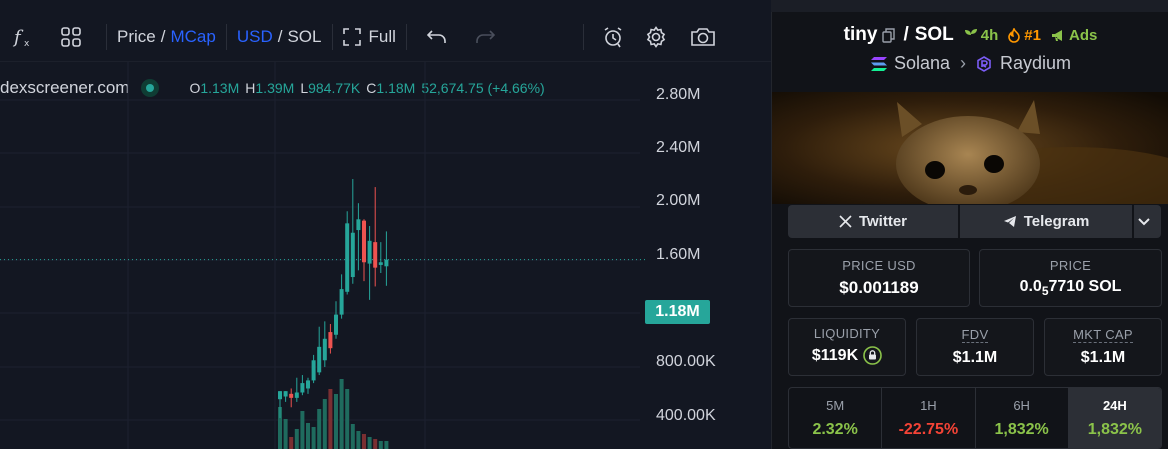 The image size is (1168, 449). I want to click on market-cap-card: MKT CAP $1.1M, so click(1103, 347).